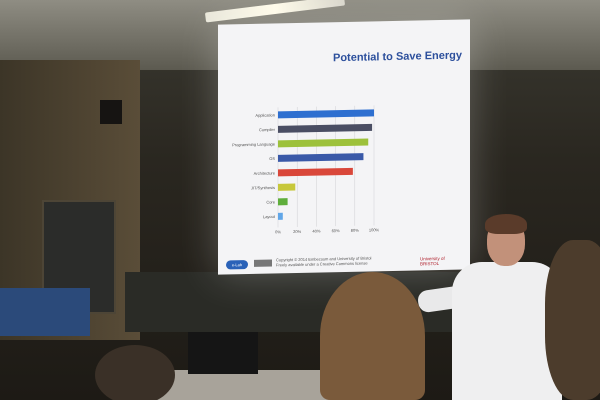 The image size is (600, 400). I want to click on x-tick-label: 0%, so click(278, 231).